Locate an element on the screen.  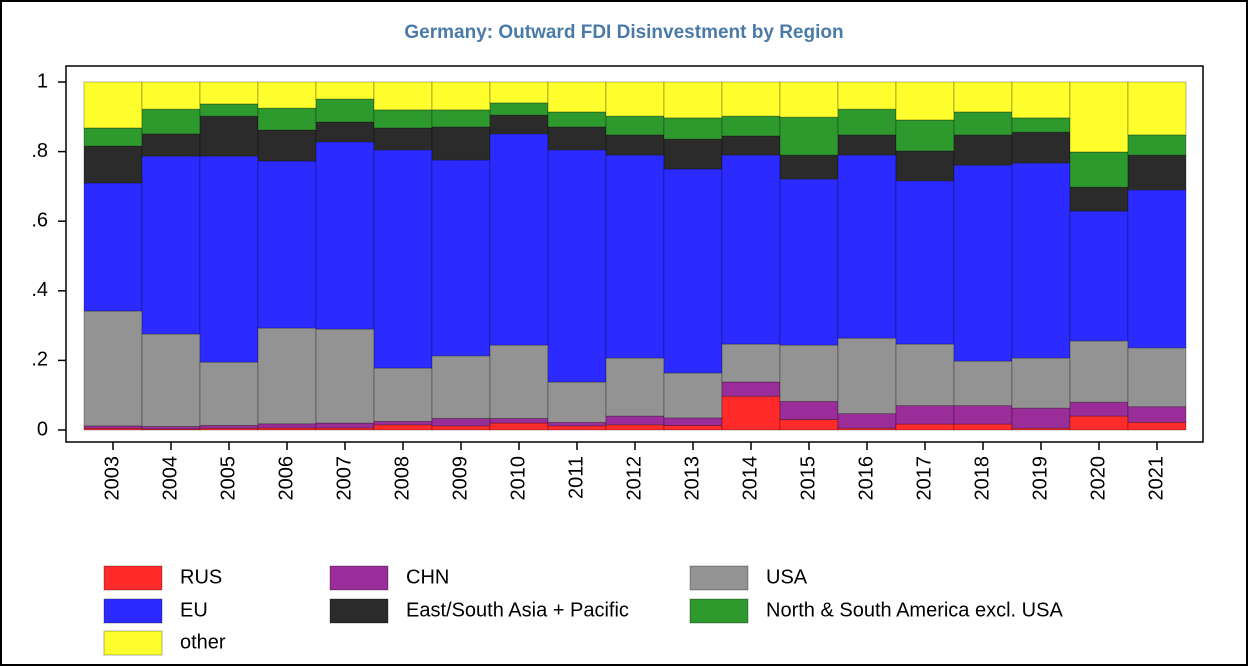
x-tick-label: 2008 is located at coordinates (402, 478).